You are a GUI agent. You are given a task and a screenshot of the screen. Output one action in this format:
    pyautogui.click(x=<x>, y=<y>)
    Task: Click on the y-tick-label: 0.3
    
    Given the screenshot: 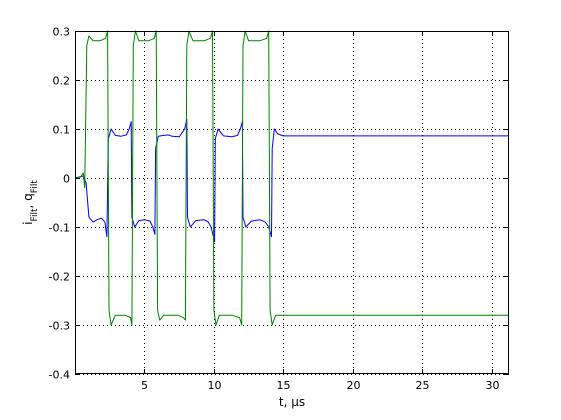 What is the action you would take?
    pyautogui.click(x=62, y=32)
    